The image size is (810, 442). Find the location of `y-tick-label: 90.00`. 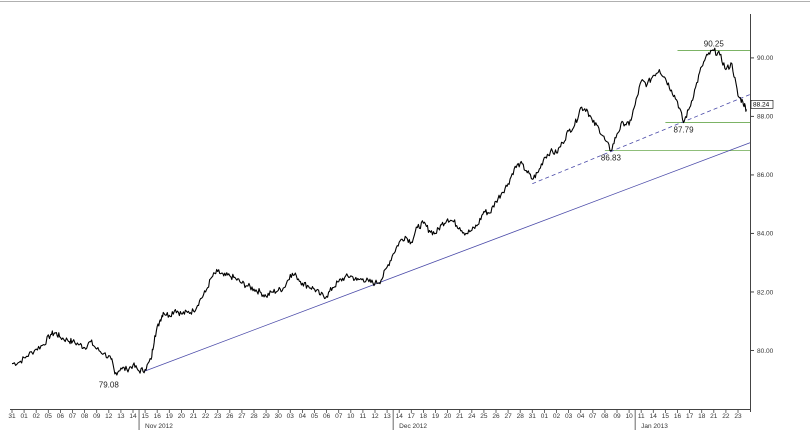

y-tick-label: 90.00 is located at coordinates (765, 58).